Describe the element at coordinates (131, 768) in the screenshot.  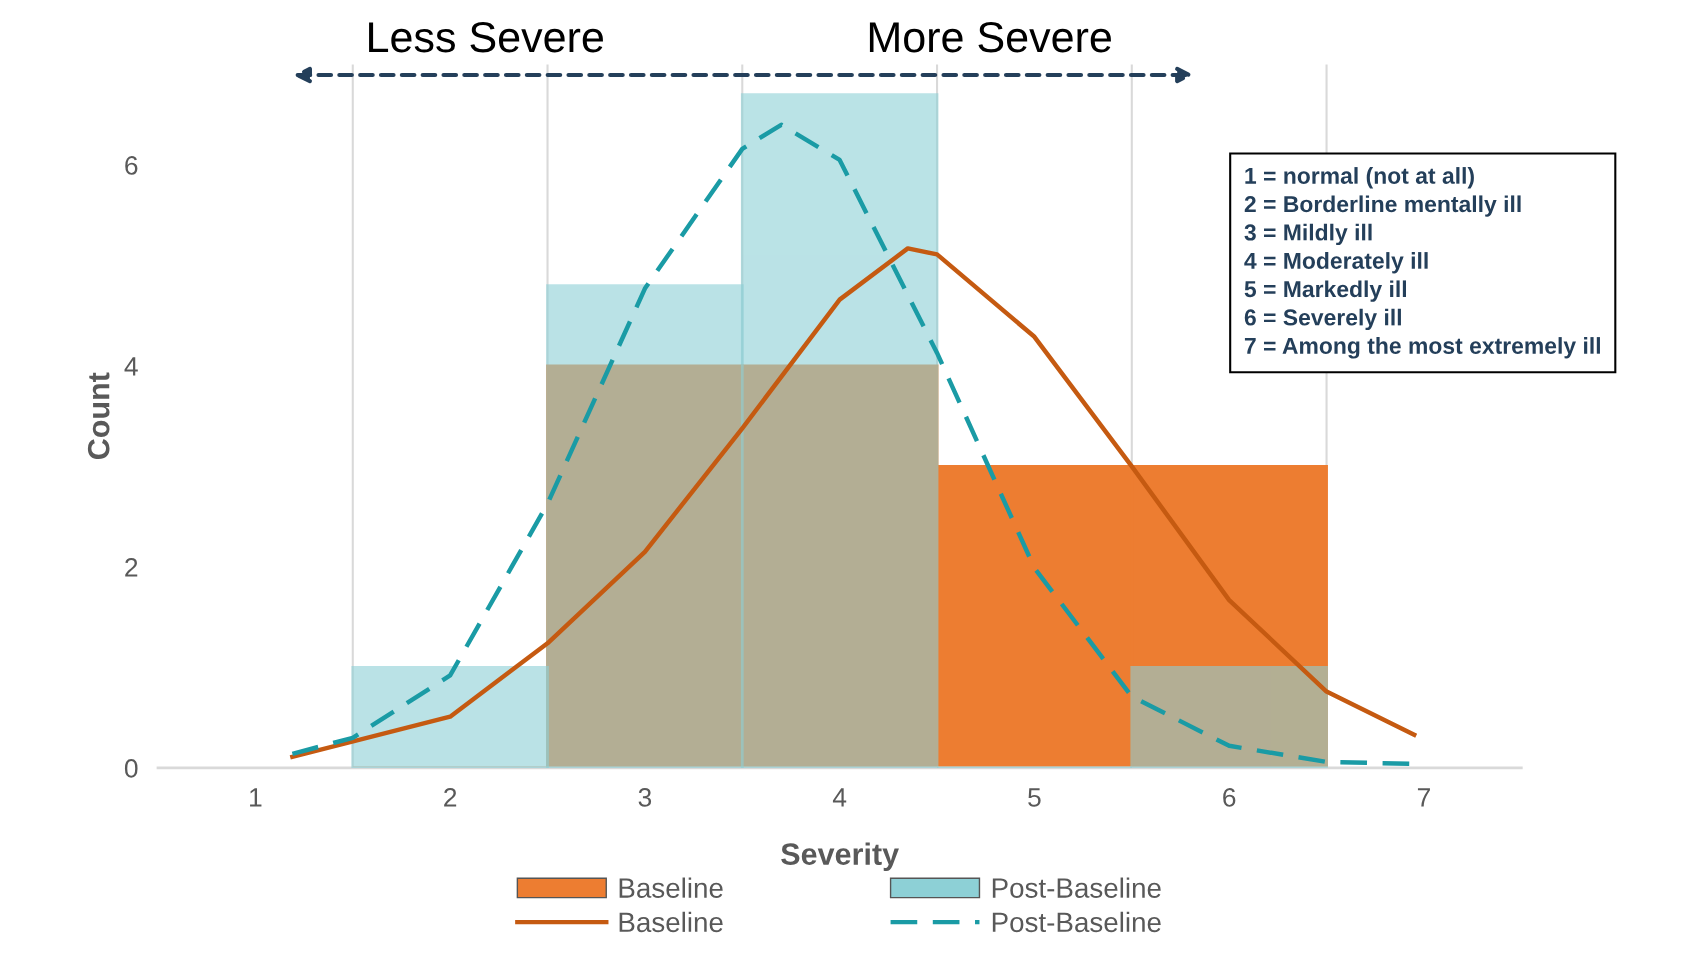
I see `y-tick-label: 0` at that location.